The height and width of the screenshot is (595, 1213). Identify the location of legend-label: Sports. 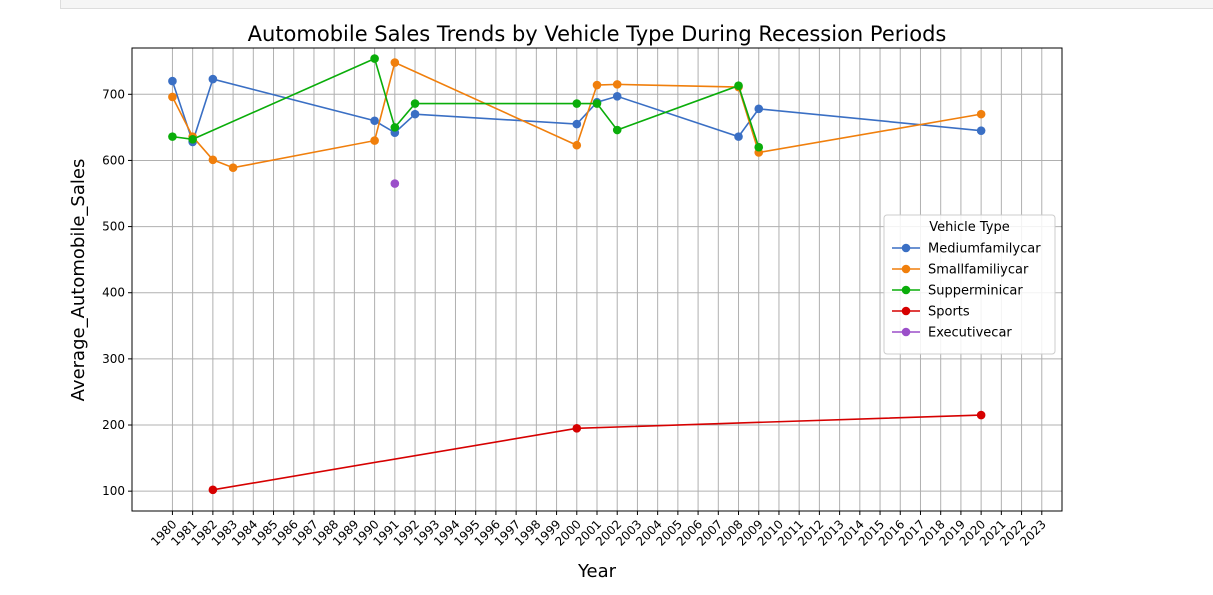
(949, 312).